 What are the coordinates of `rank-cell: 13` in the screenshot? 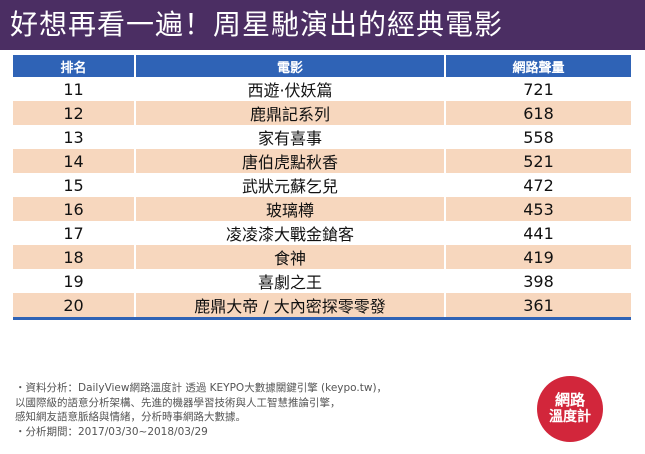 It's located at (74, 137).